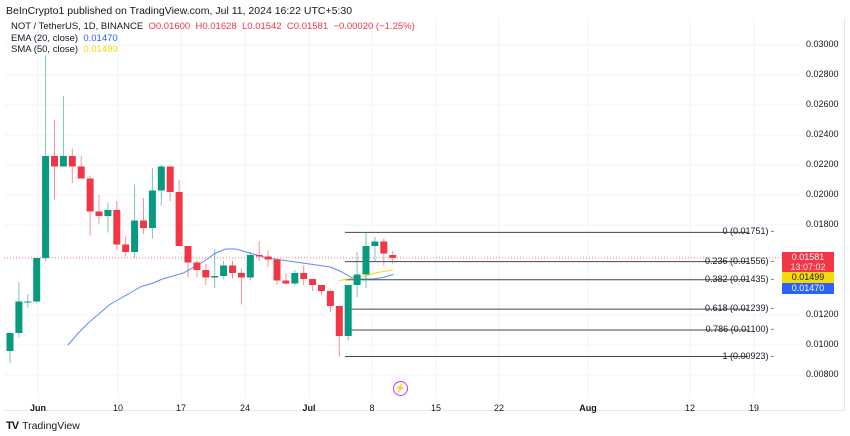  Describe the element at coordinates (181, 408) in the screenshot. I see `time-tick-label: 17` at that location.